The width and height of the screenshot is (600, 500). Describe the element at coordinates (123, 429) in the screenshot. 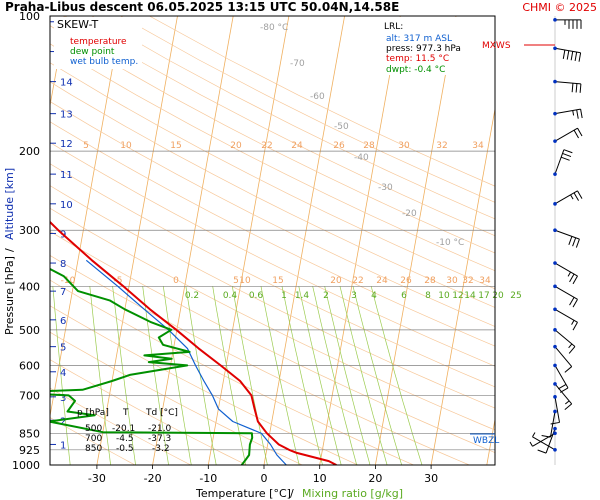

I see `table-cell: -20.1` at that location.